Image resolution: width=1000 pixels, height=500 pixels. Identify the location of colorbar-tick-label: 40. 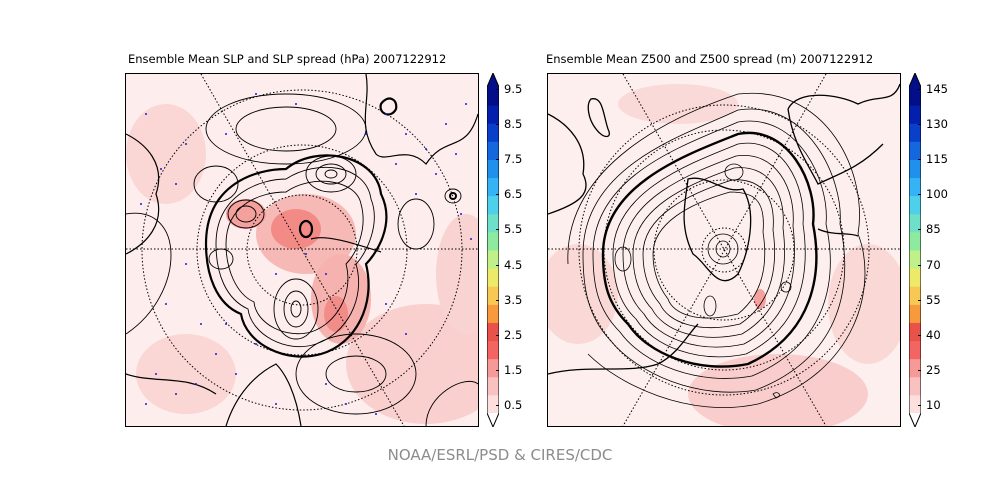
(933, 334).